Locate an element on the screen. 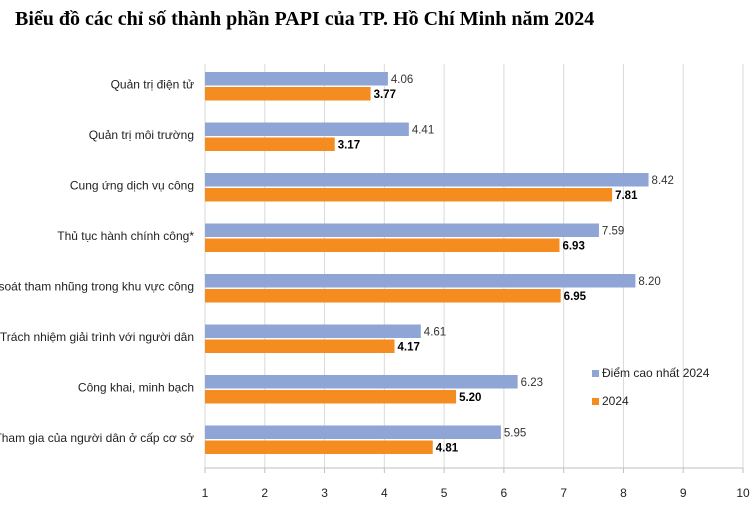 Image resolution: width=756 pixels, height=518 pixels. category-label: Quản trị điện tử is located at coordinates (152, 85).